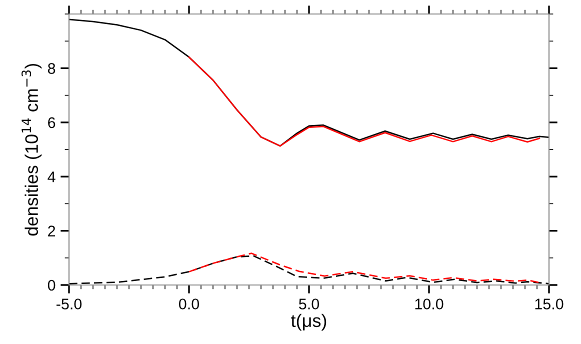 This screenshot has width=581, height=344. What do you see at coordinates (52, 177) in the screenshot?
I see `y-tick-label: 4` at bounding box center [52, 177].